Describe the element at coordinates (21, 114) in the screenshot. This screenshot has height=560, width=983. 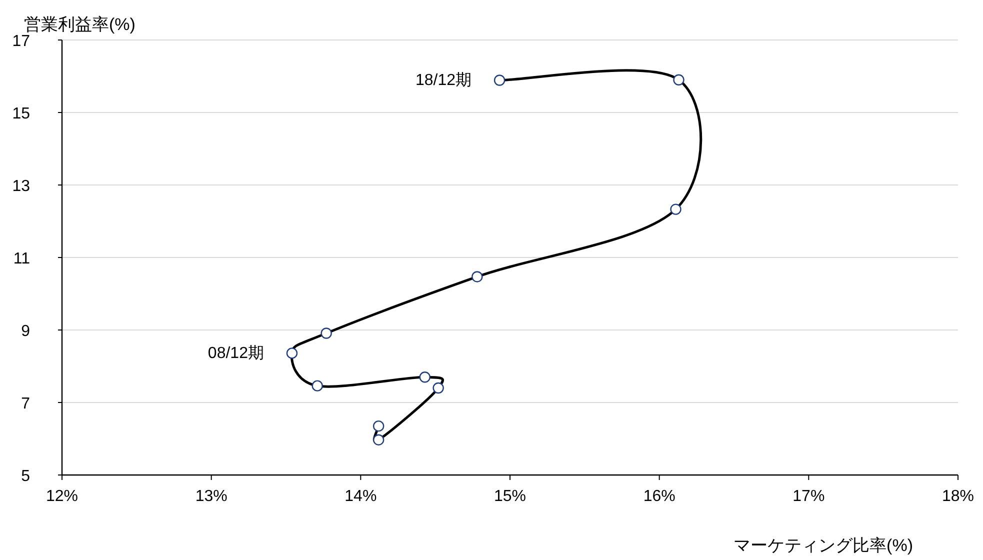
I see `y-tick-label: 15` at that location.